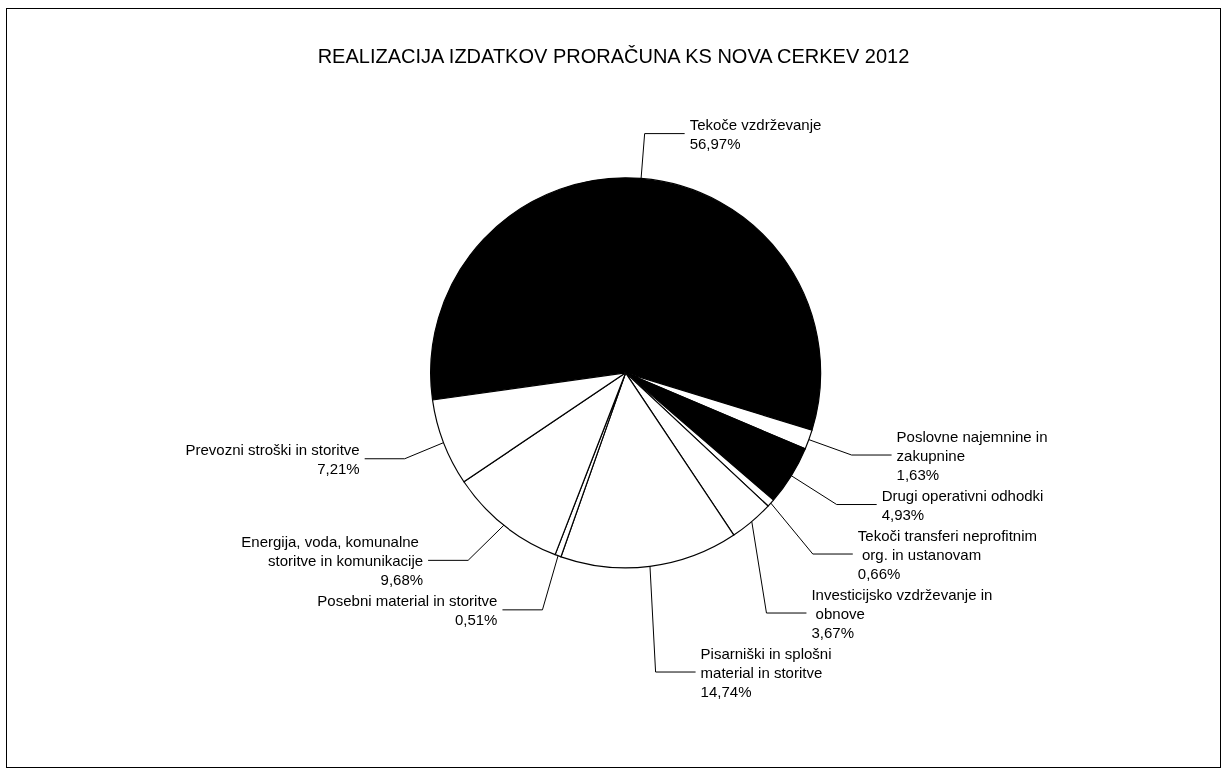 The image size is (1229, 776). I want to click on slice-label: Drugi operativni odhodki, so click(962, 495).